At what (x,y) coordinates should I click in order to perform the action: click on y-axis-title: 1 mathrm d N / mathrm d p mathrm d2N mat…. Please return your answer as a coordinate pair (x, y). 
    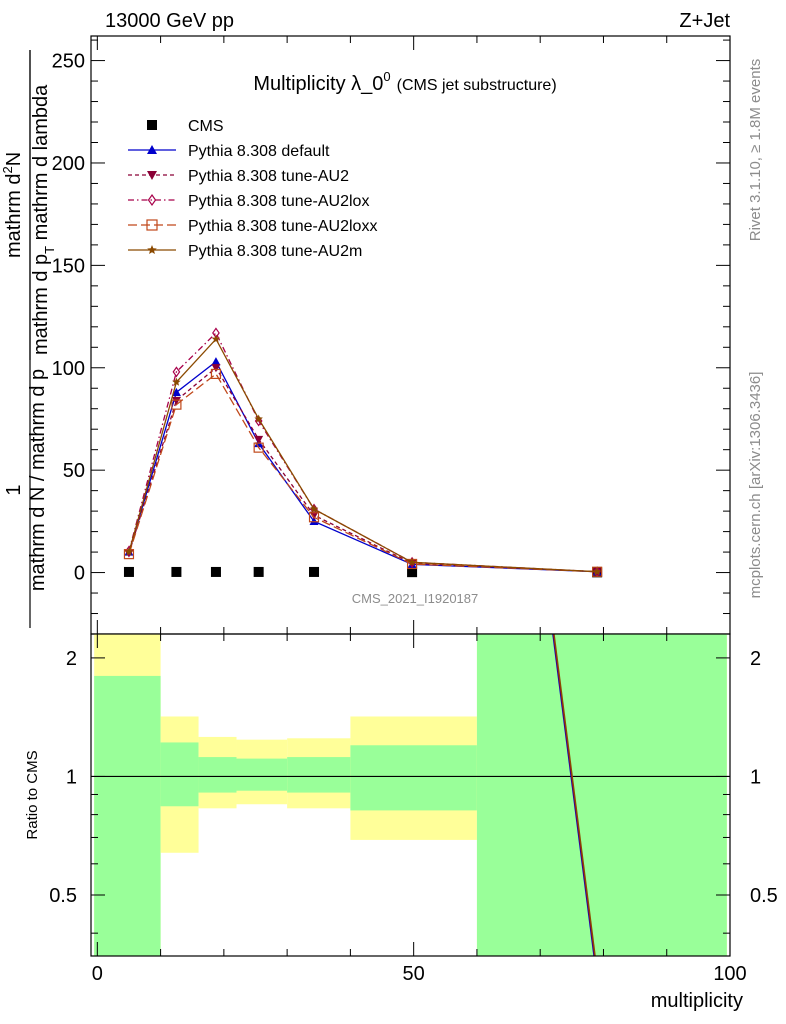
    Looking at the image, I should click on (28, 339).